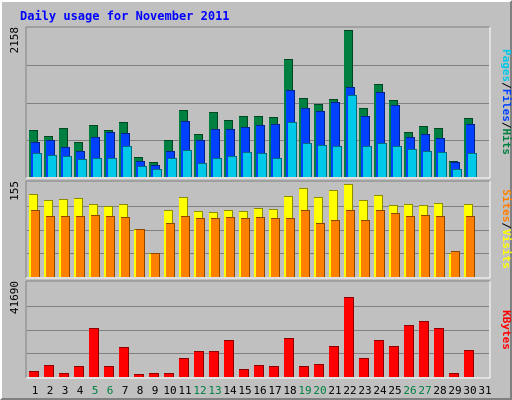 The height and width of the screenshot is (400, 512). I want to click on x-tick-label: 31, so click(484, 390).